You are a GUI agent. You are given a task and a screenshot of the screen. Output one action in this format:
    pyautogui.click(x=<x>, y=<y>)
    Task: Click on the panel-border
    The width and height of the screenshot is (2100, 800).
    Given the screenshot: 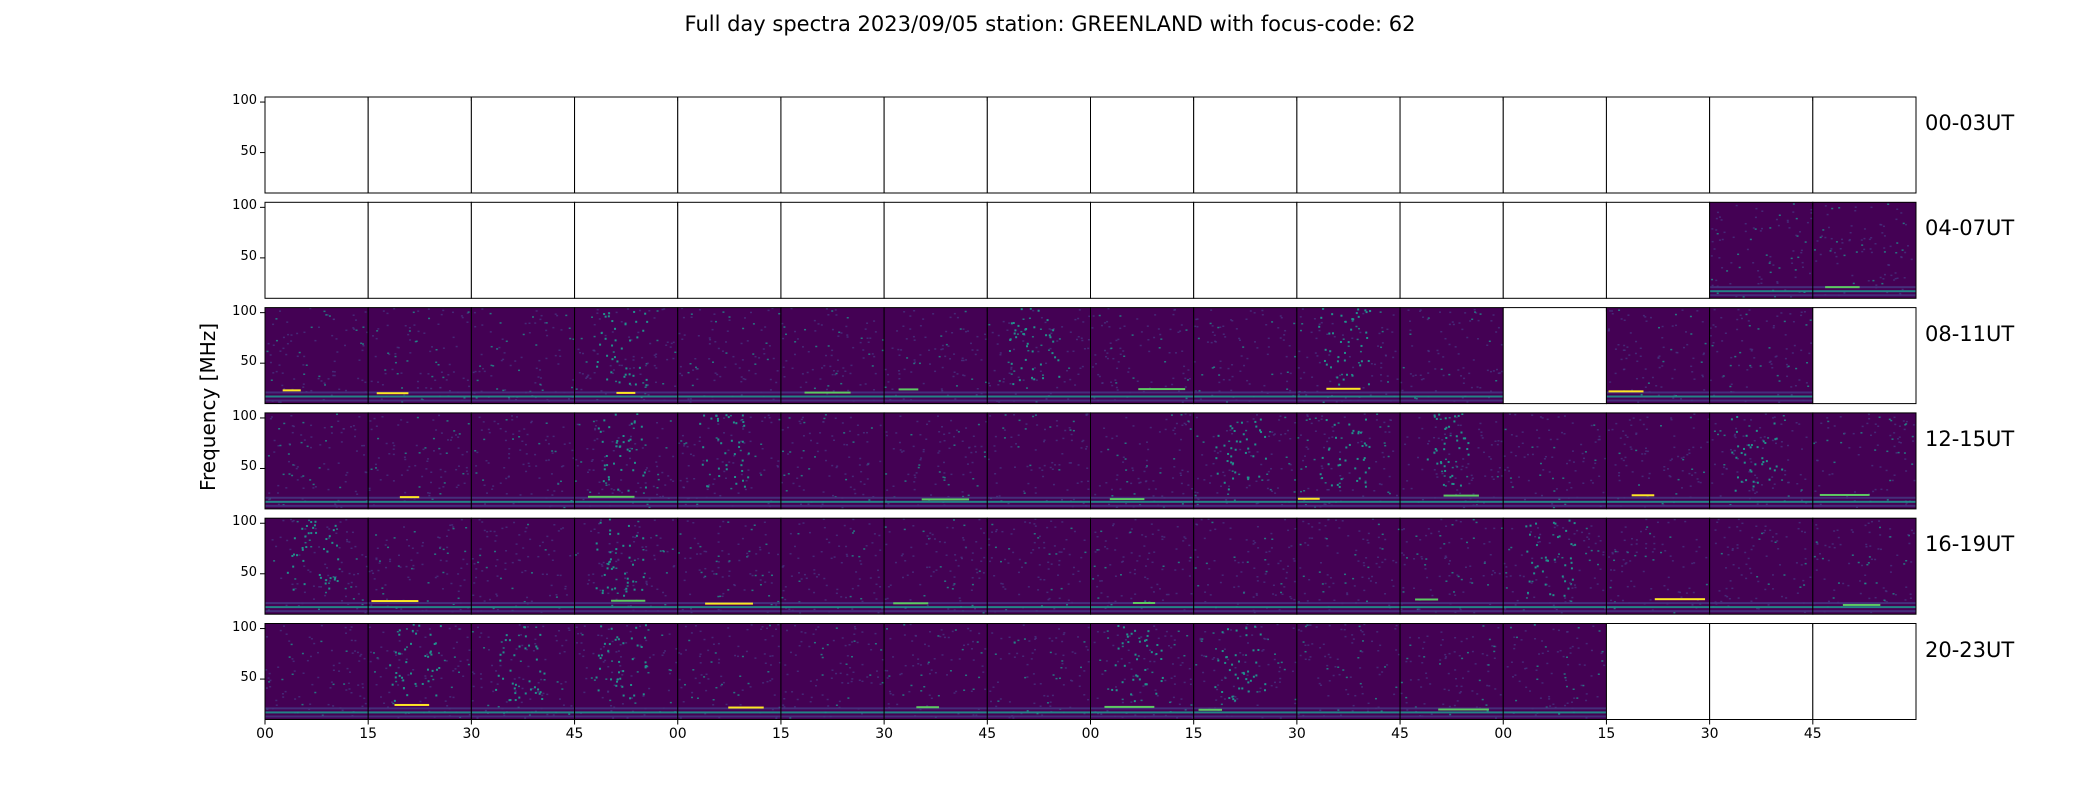 What is the action you would take?
    pyautogui.click(x=1864, y=145)
    